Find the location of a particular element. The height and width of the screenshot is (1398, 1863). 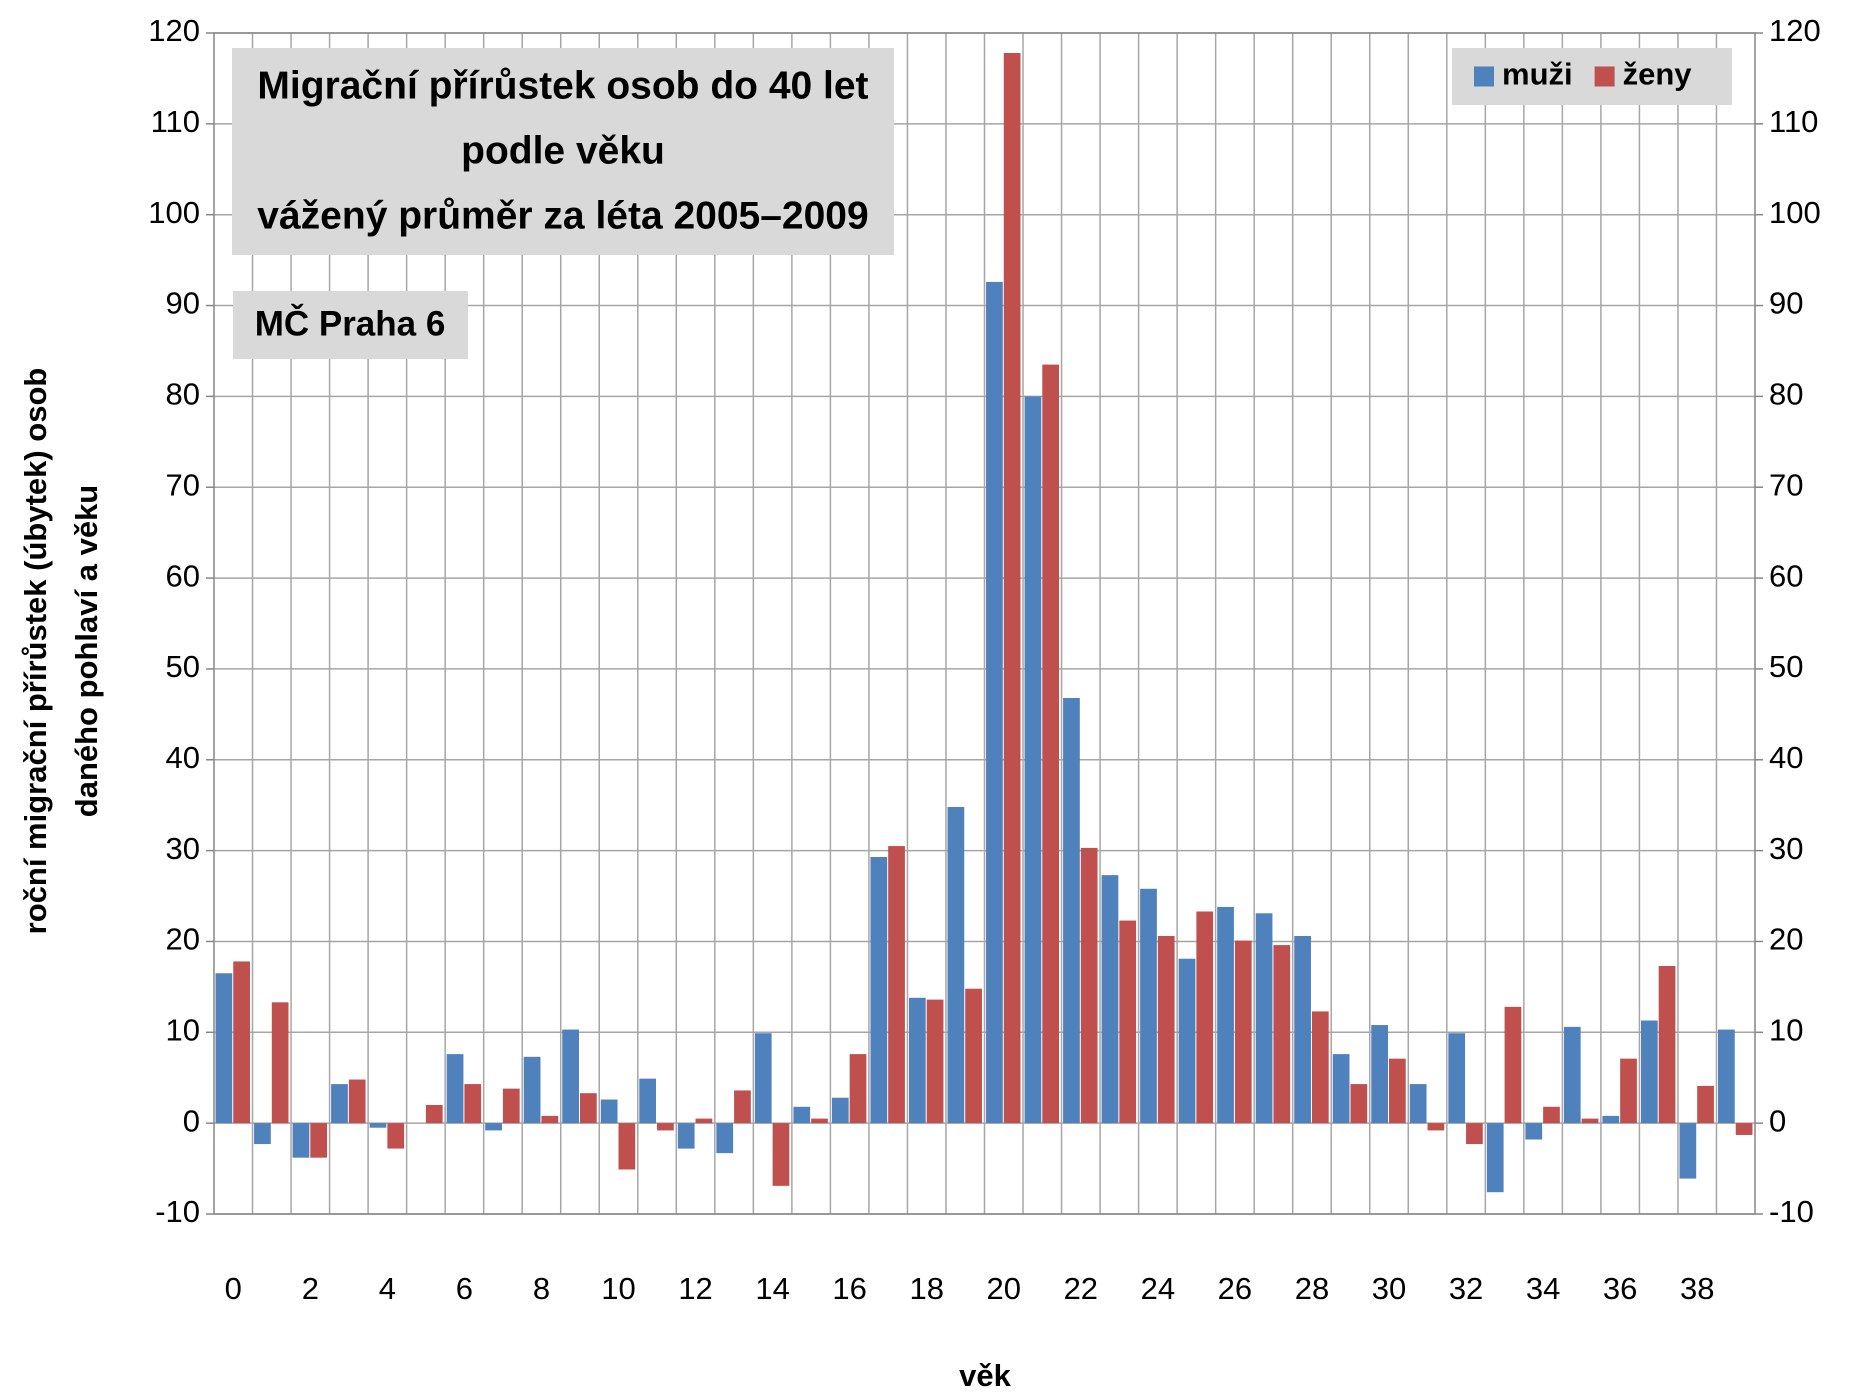

x-tick-label: 38 is located at coordinates (1697, 1288).